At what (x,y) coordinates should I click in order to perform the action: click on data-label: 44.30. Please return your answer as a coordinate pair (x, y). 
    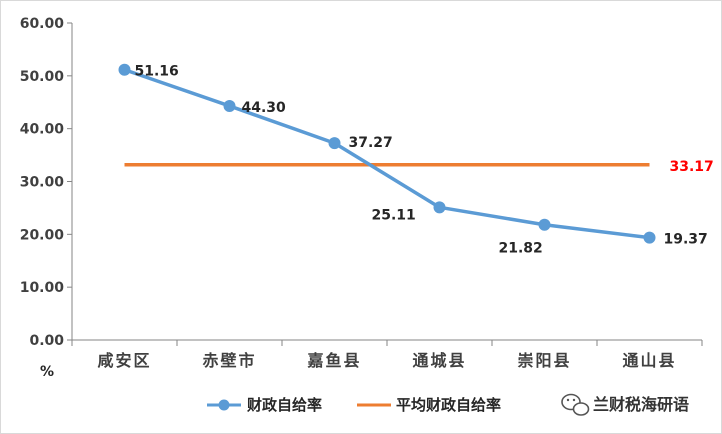
    Looking at the image, I should click on (264, 108).